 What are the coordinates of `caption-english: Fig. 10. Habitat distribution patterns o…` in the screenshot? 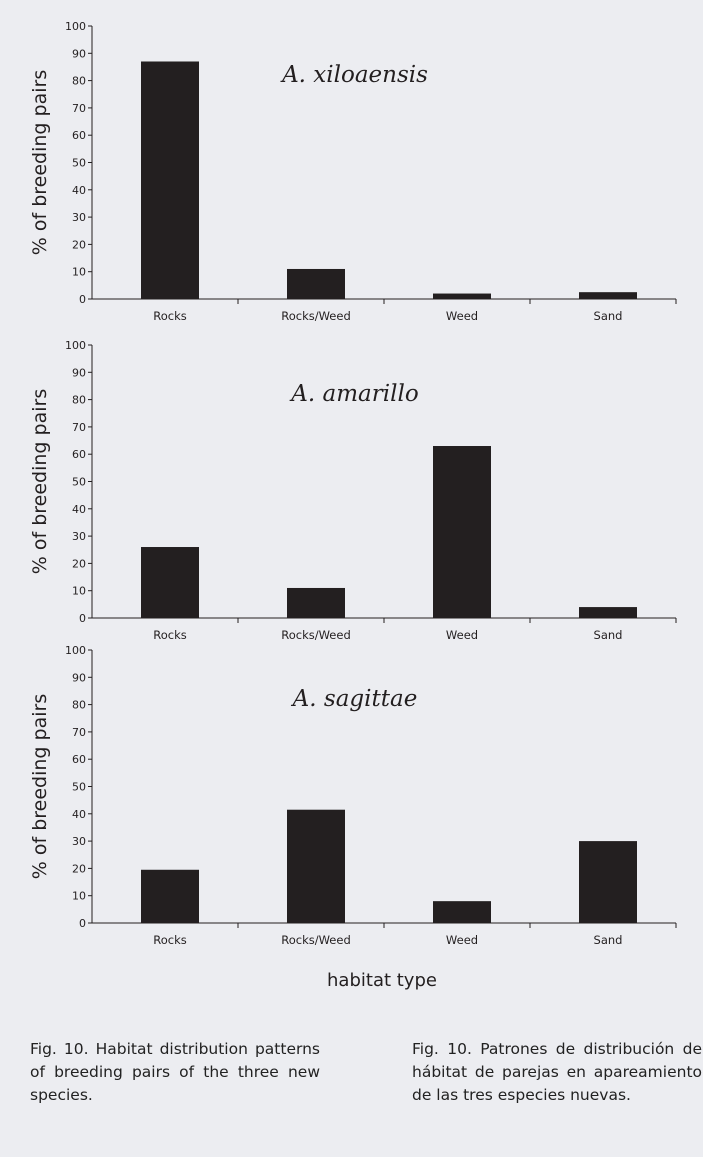 It's located at (175, 1072).